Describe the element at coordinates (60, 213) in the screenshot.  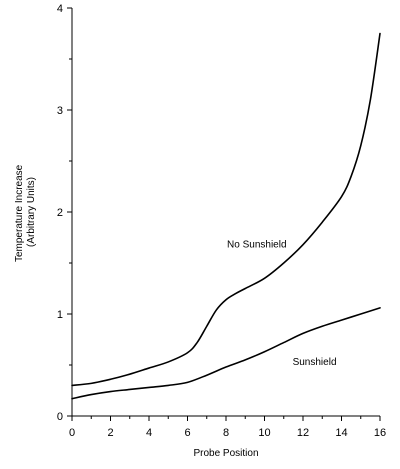
I see `y-tick-label: 2` at that location.